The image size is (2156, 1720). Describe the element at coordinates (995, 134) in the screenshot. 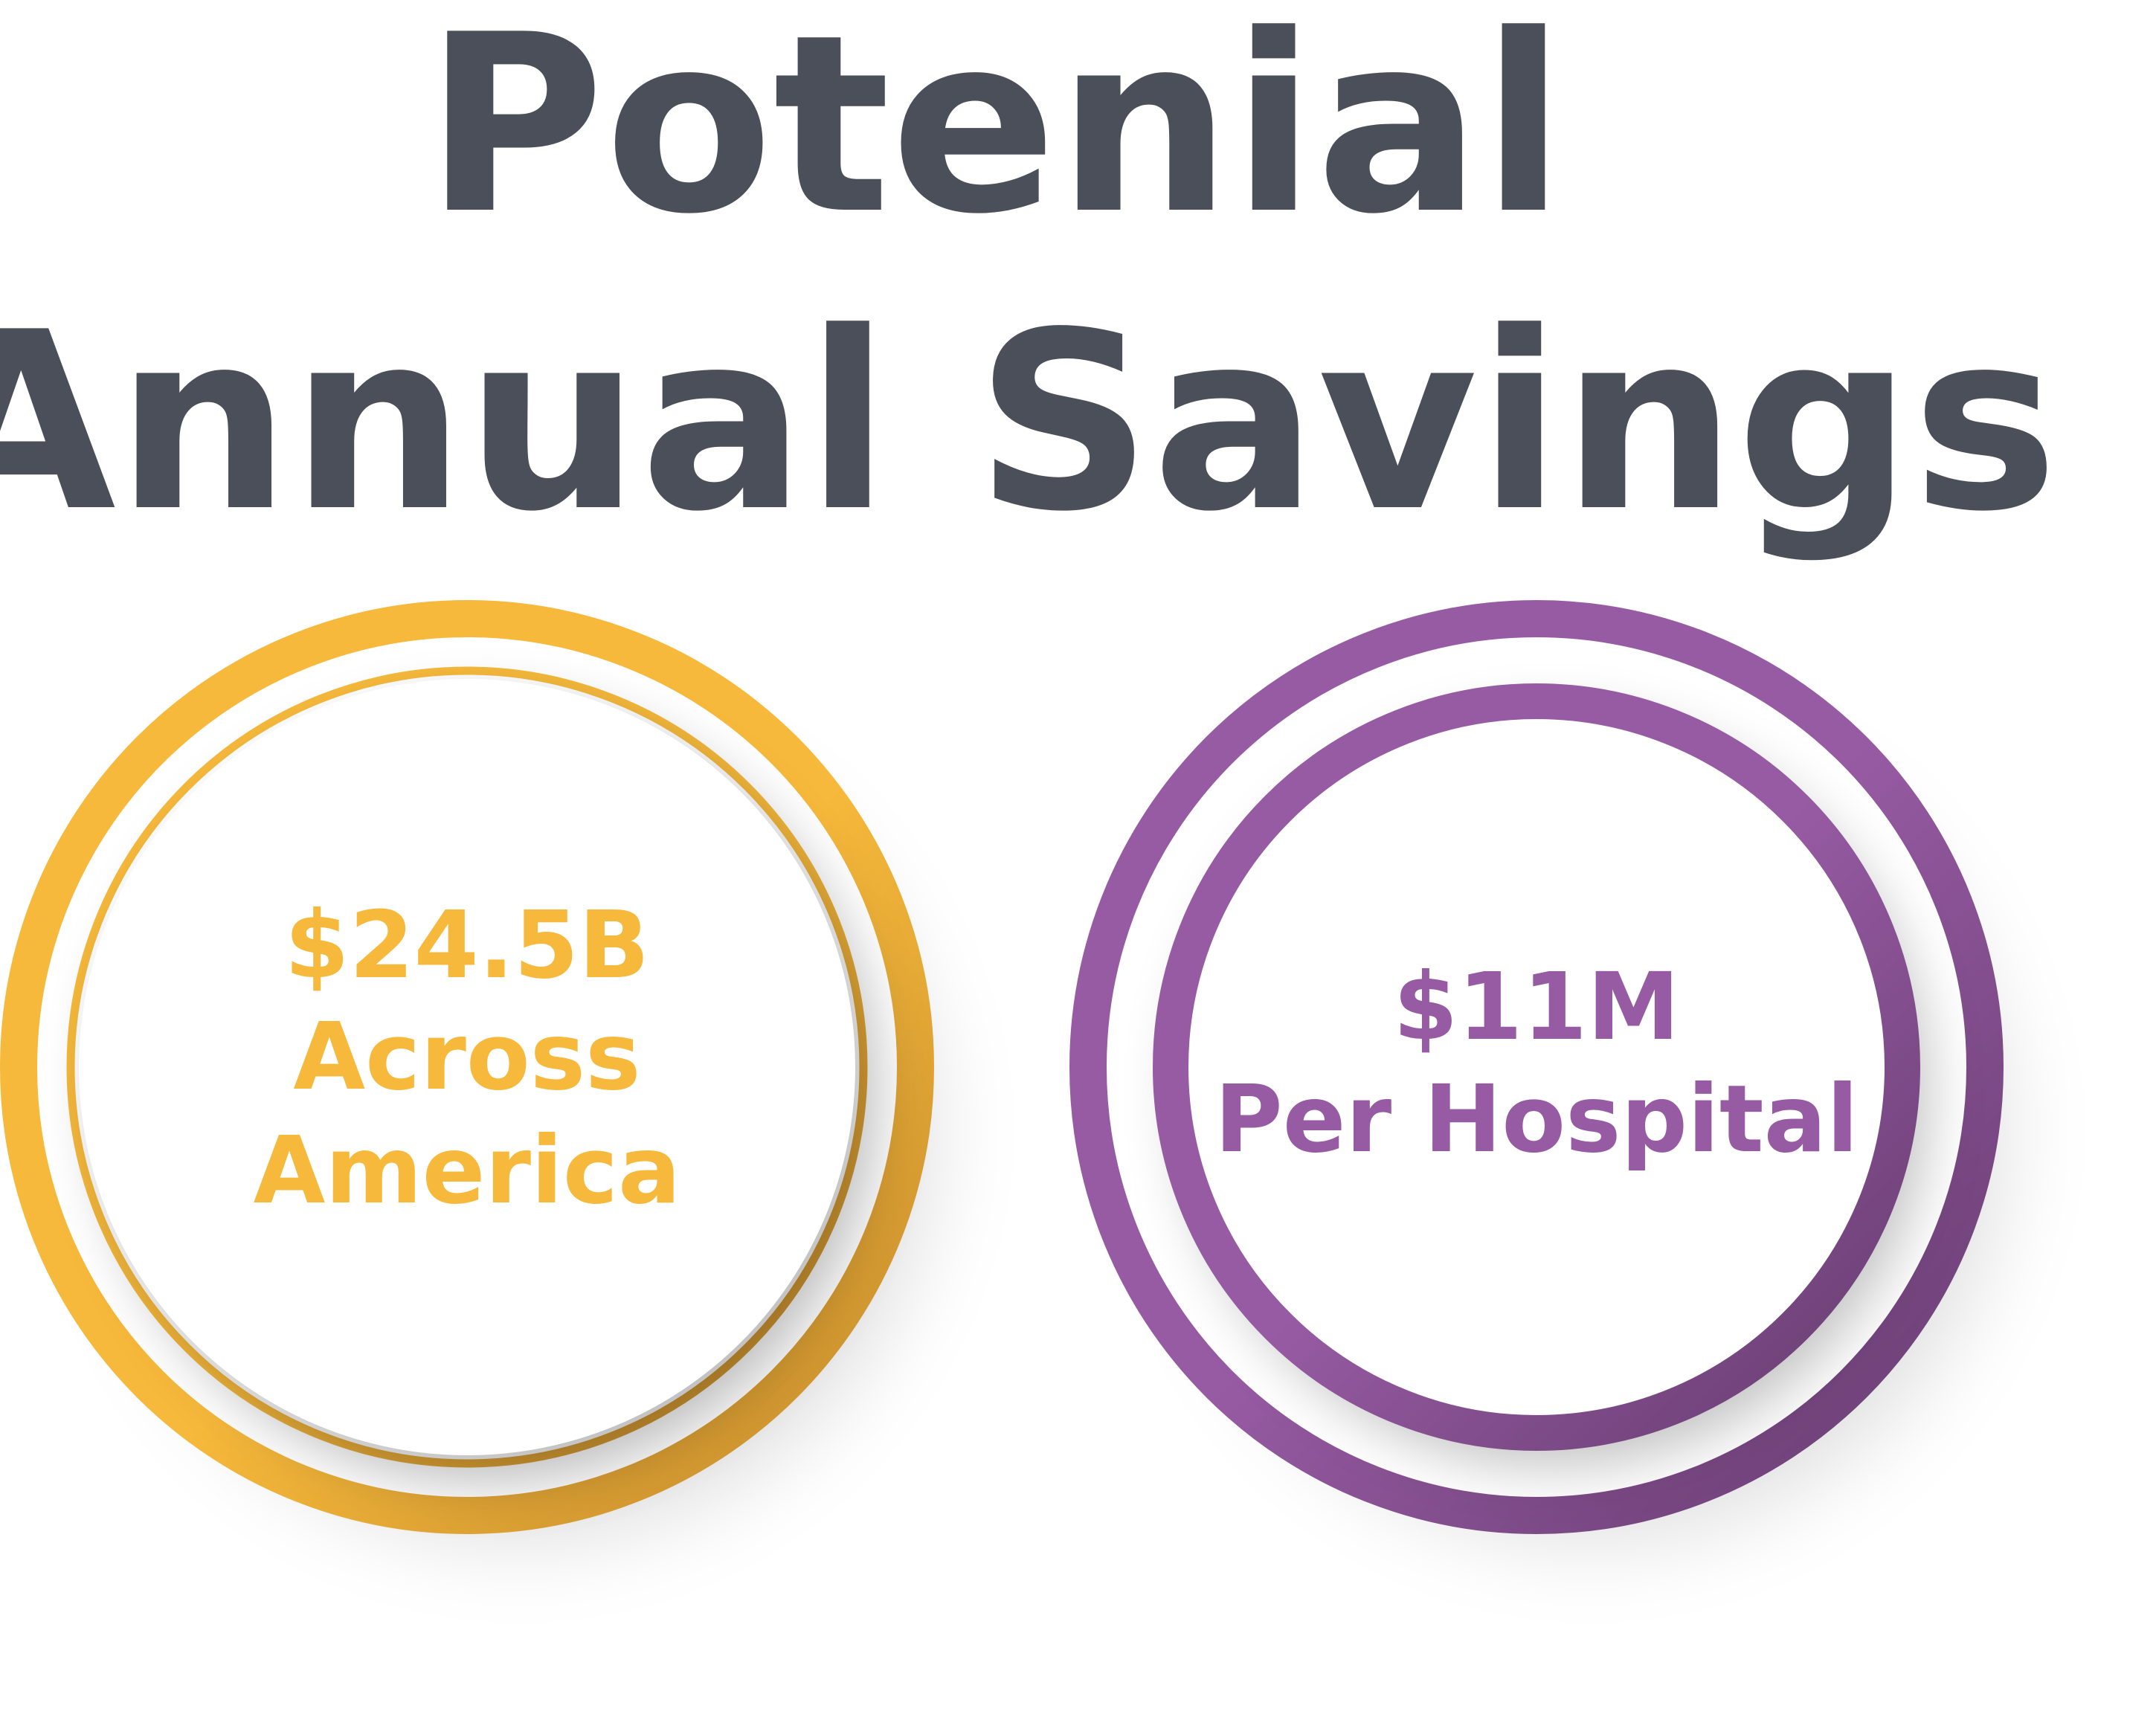

I see `title-line-1: Potenial` at that location.